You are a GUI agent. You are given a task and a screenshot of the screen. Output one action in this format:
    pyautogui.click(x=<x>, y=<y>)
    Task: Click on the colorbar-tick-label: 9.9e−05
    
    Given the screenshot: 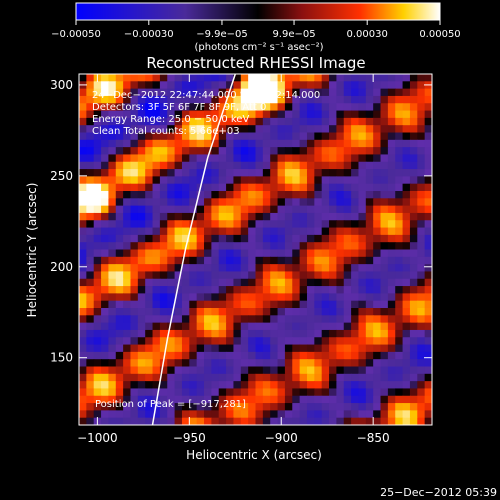 What is the action you would take?
    pyautogui.click(x=293, y=34)
    